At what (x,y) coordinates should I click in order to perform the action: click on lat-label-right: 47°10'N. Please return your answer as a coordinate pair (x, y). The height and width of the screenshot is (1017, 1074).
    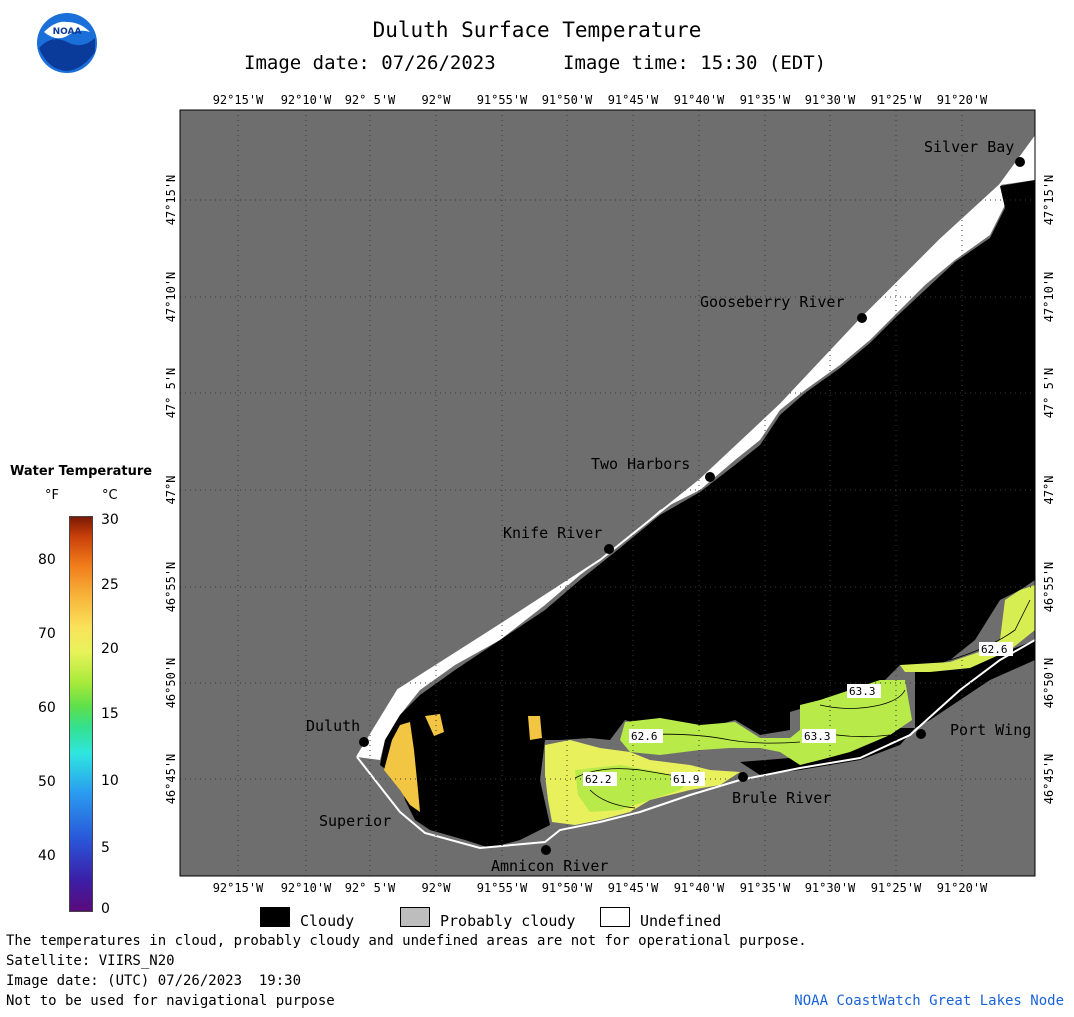
    Looking at the image, I should click on (1049, 297).